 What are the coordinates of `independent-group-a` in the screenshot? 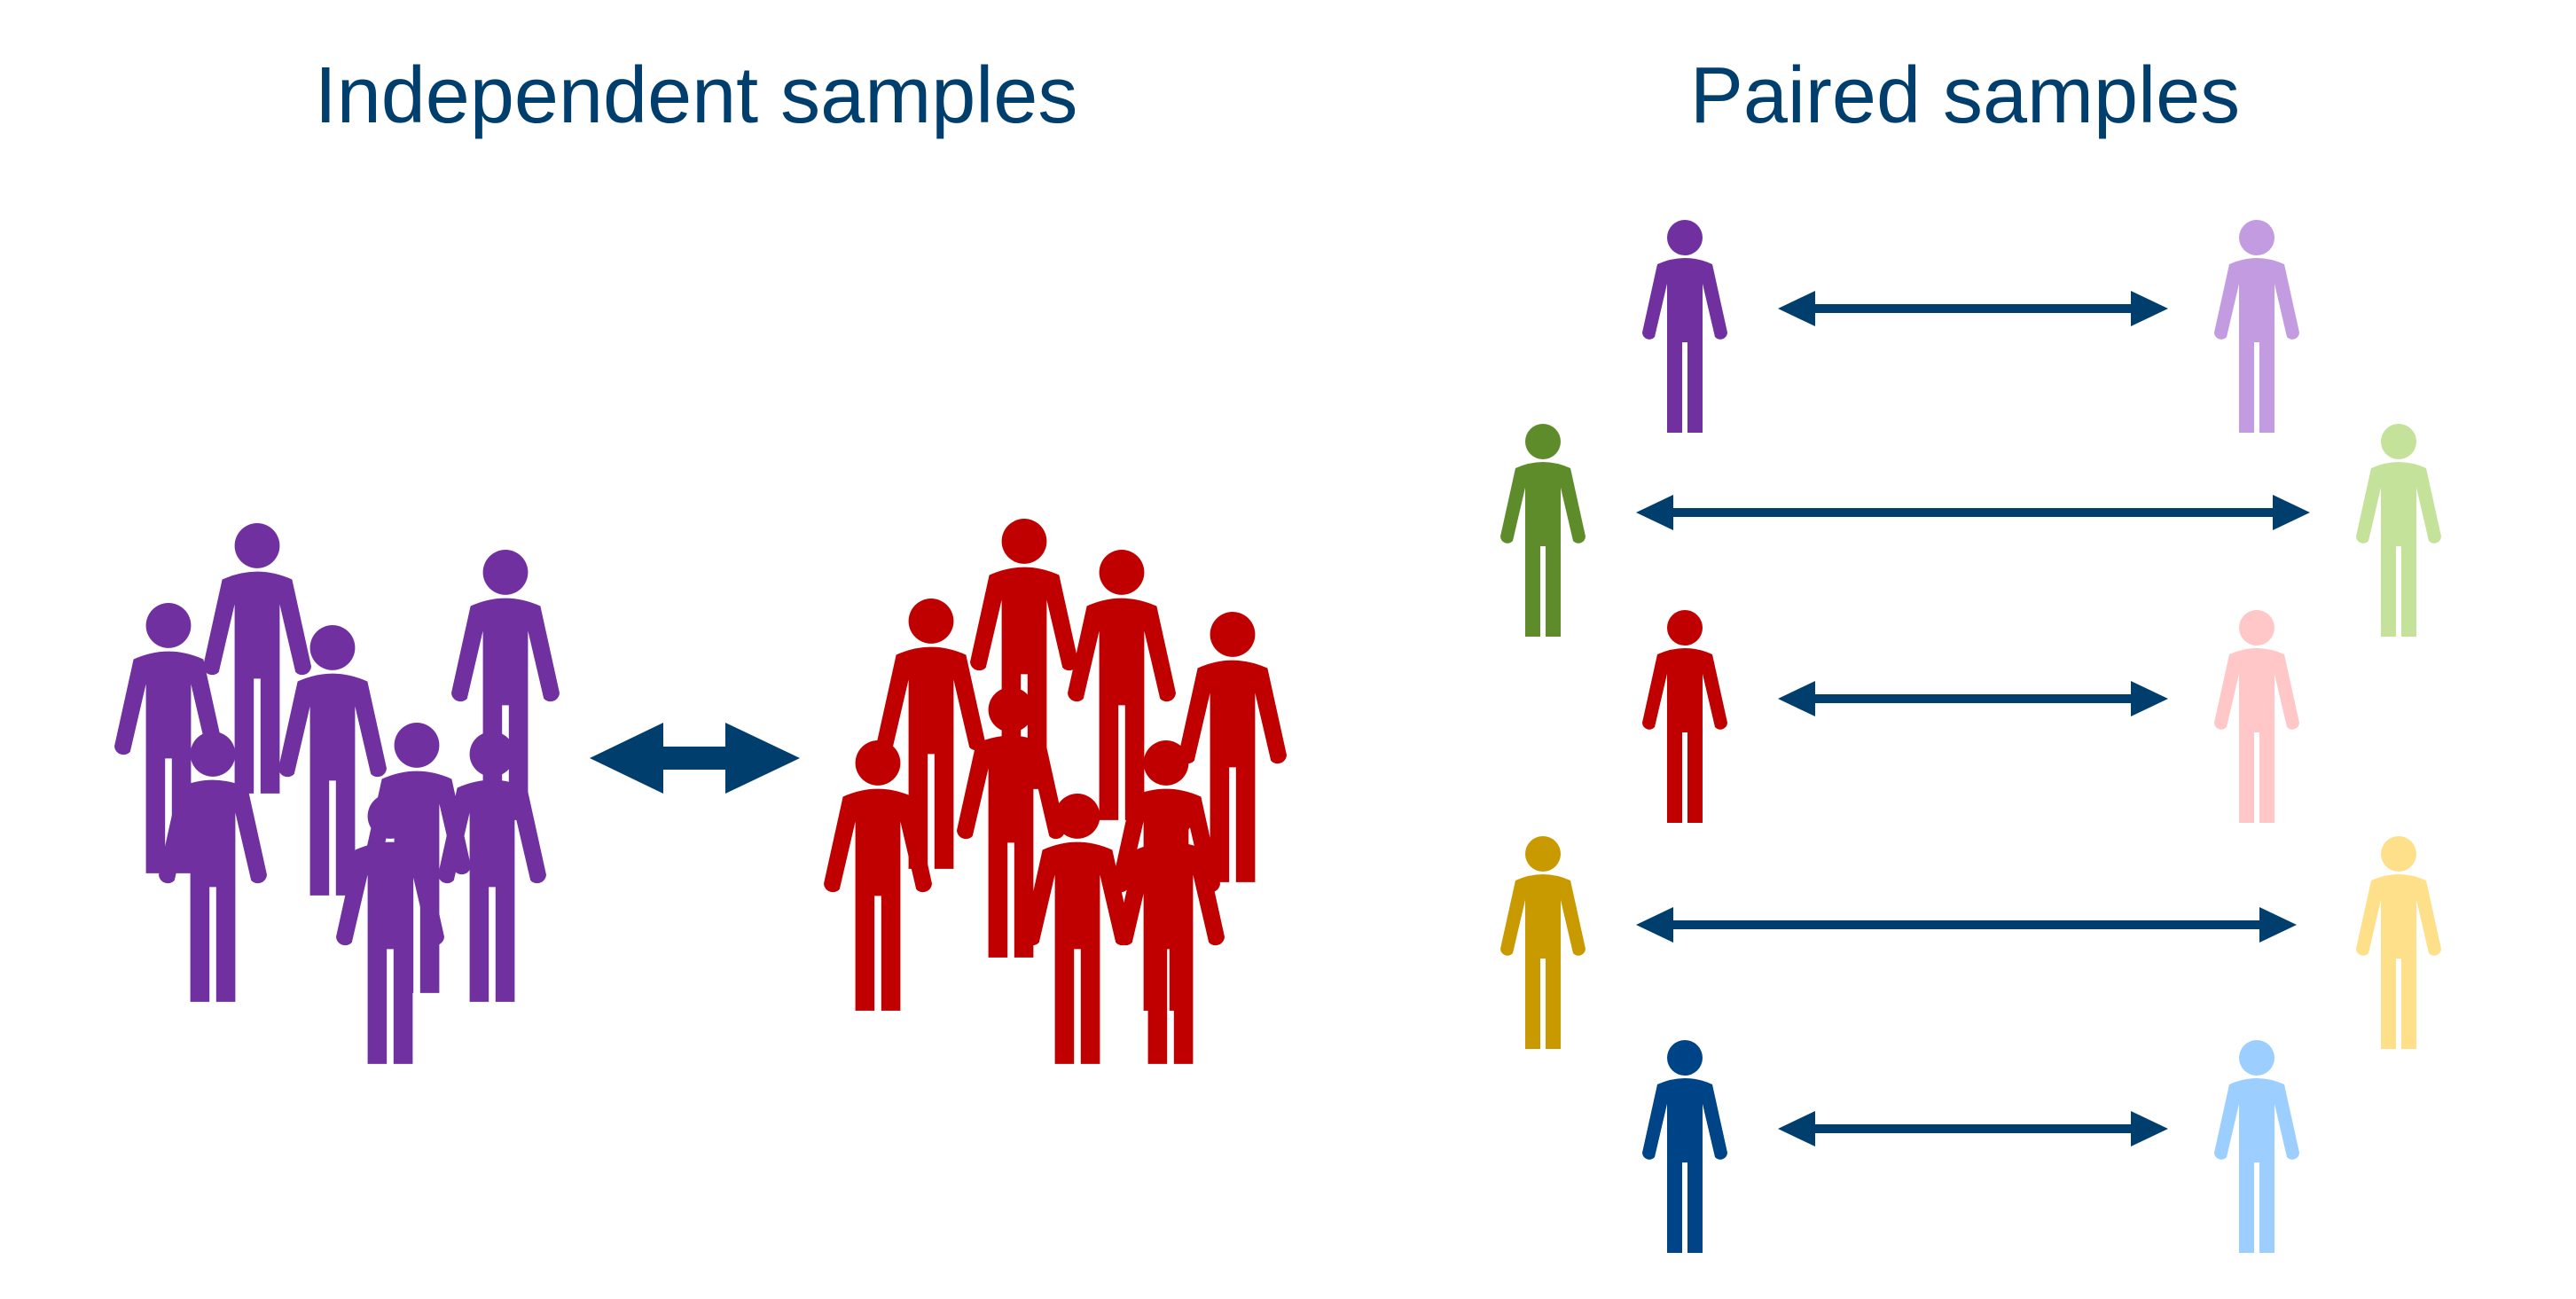 It's located at (337, 794).